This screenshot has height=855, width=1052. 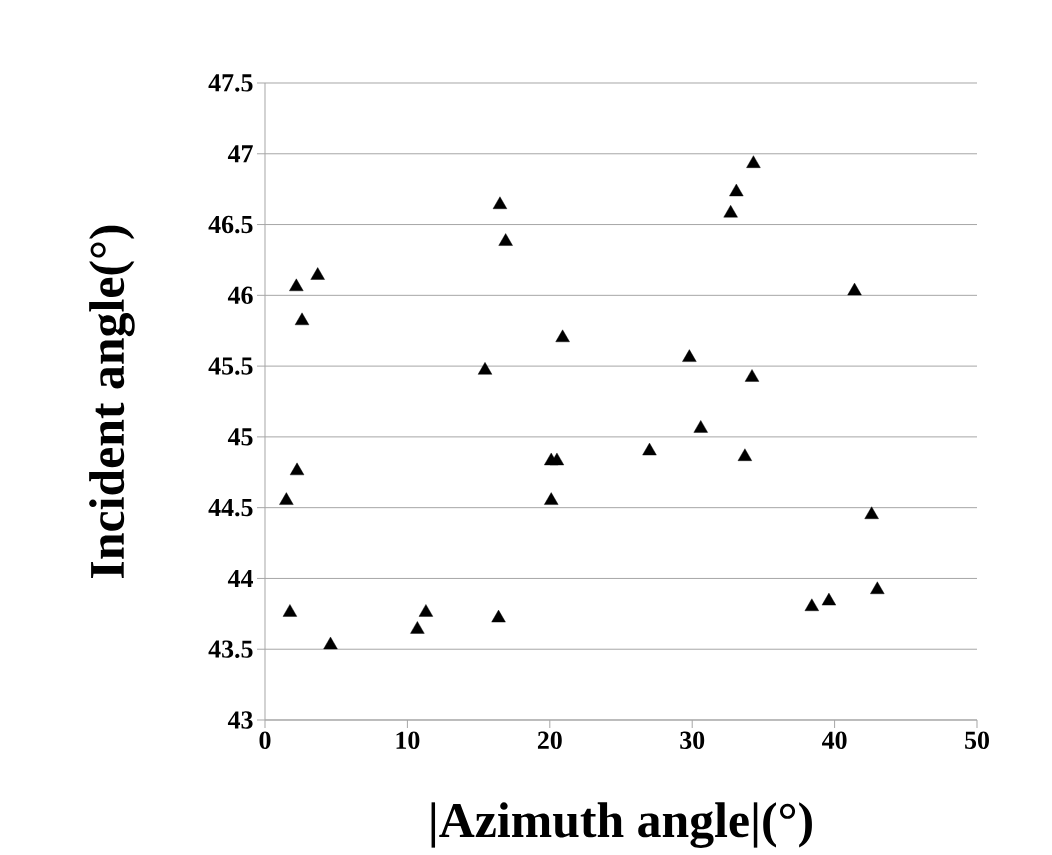 I want to click on y-tick-label: 44, so click(x=240, y=578).